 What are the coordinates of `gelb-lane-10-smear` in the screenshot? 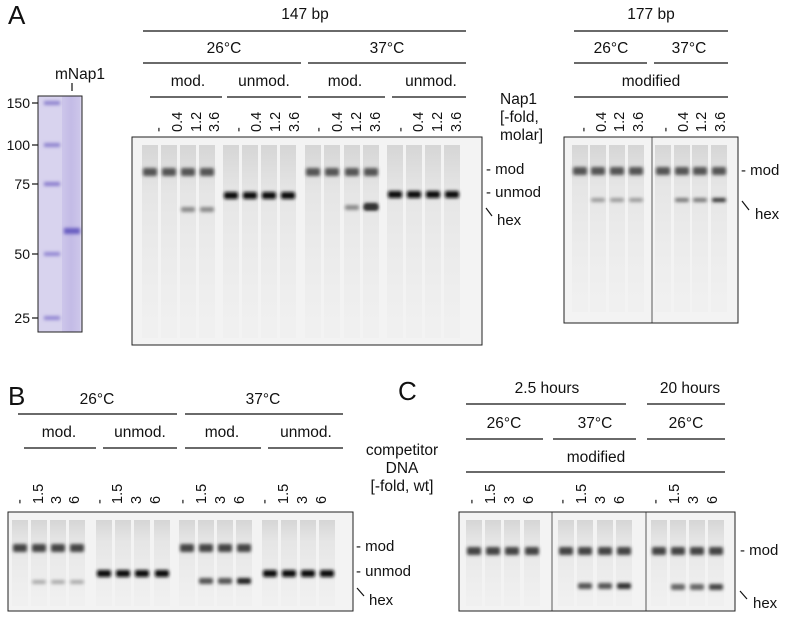 It's located at (206, 563).